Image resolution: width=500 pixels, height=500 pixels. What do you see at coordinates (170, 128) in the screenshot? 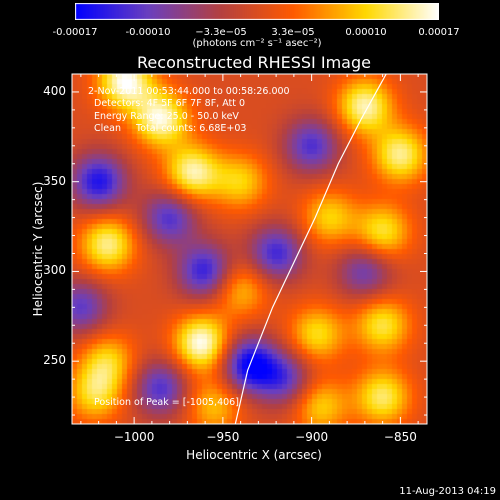
I see `clean-counts-label: Clean Total counts: 6.68E+03` at bounding box center [170, 128].